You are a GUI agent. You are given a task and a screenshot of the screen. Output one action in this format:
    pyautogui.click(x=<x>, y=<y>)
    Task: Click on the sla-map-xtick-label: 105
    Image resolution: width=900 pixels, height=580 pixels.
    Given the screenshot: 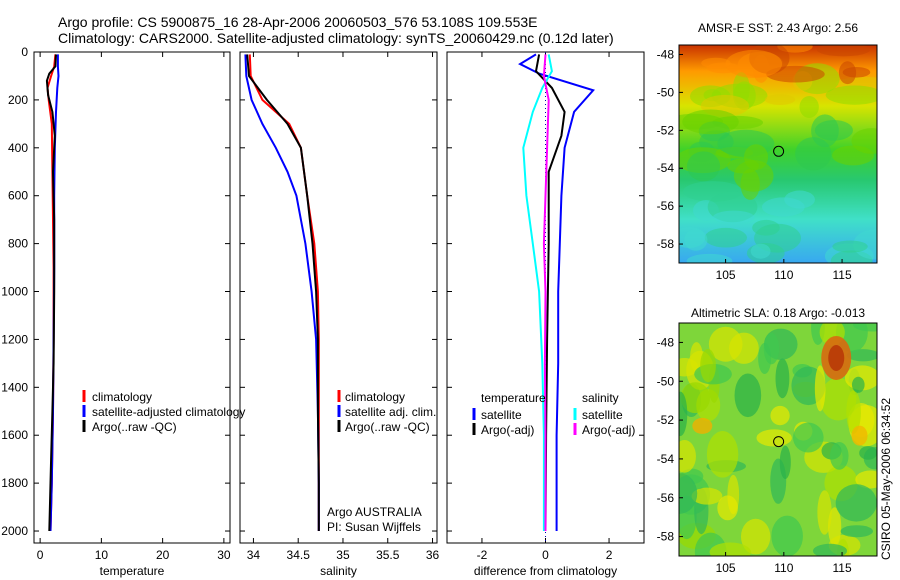 What is the action you would take?
    pyautogui.click(x=726, y=568)
    